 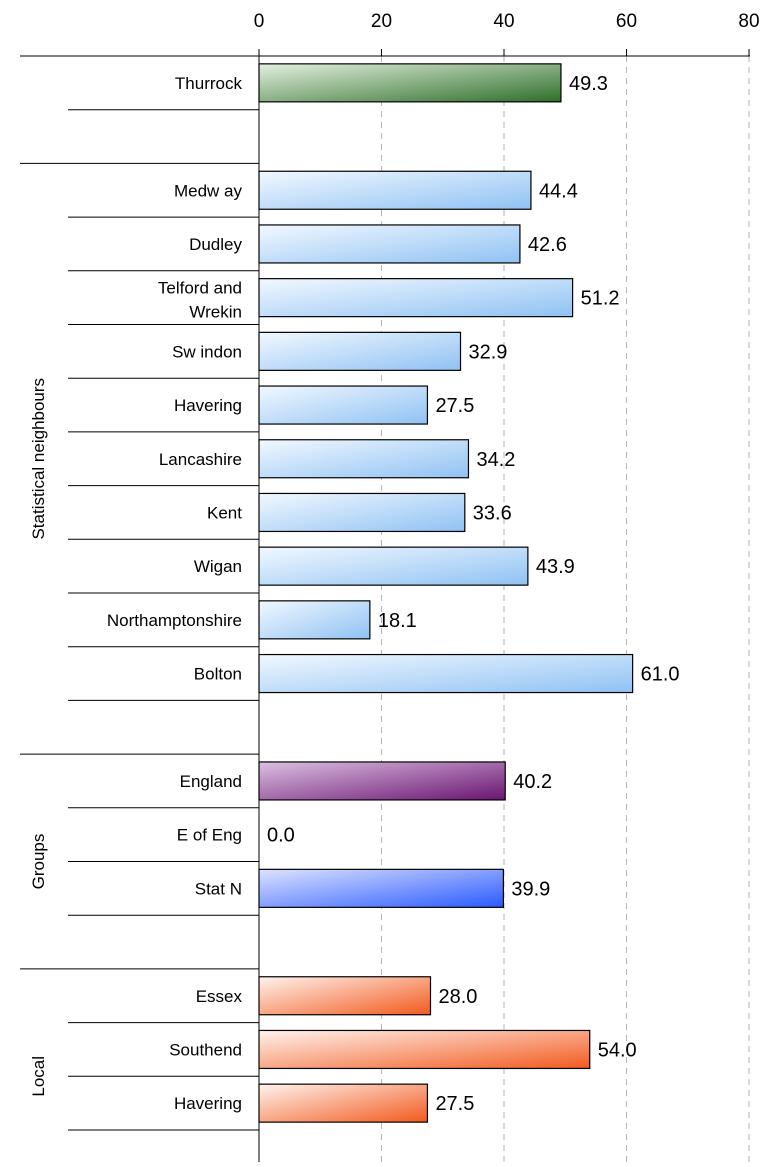 I want to click on x-tick-label: 0, so click(x=259, y=21).